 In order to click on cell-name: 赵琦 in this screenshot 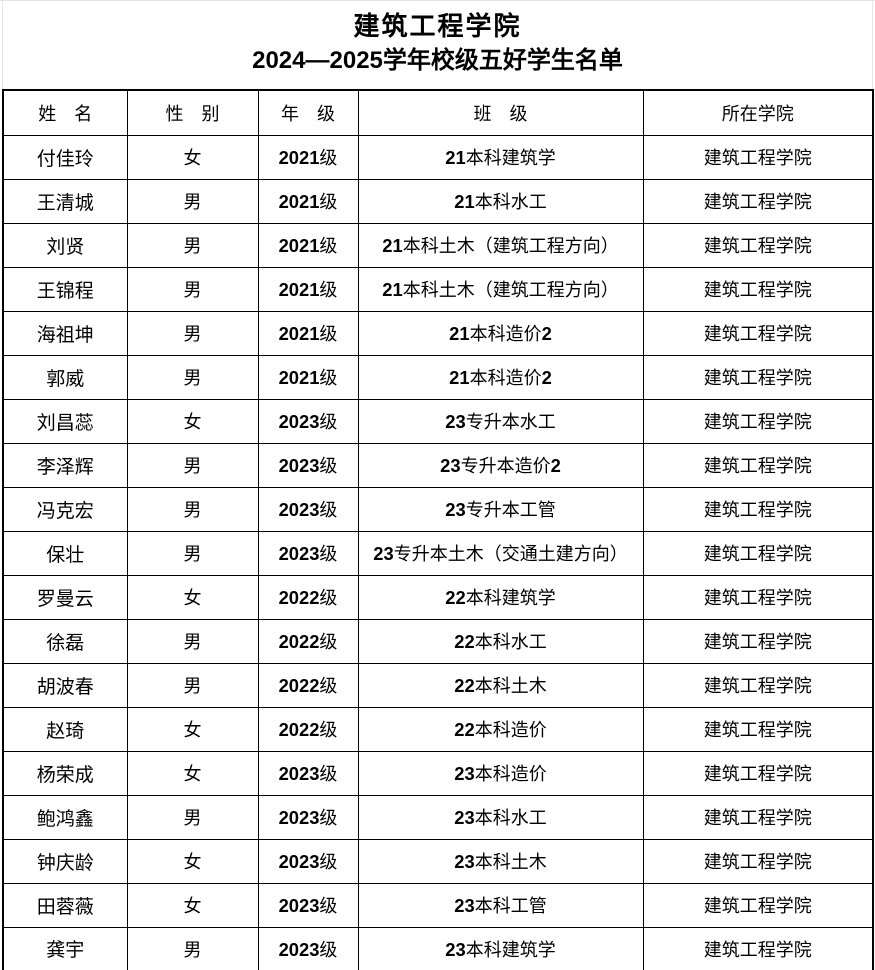, I will do `click(65, 729)`.